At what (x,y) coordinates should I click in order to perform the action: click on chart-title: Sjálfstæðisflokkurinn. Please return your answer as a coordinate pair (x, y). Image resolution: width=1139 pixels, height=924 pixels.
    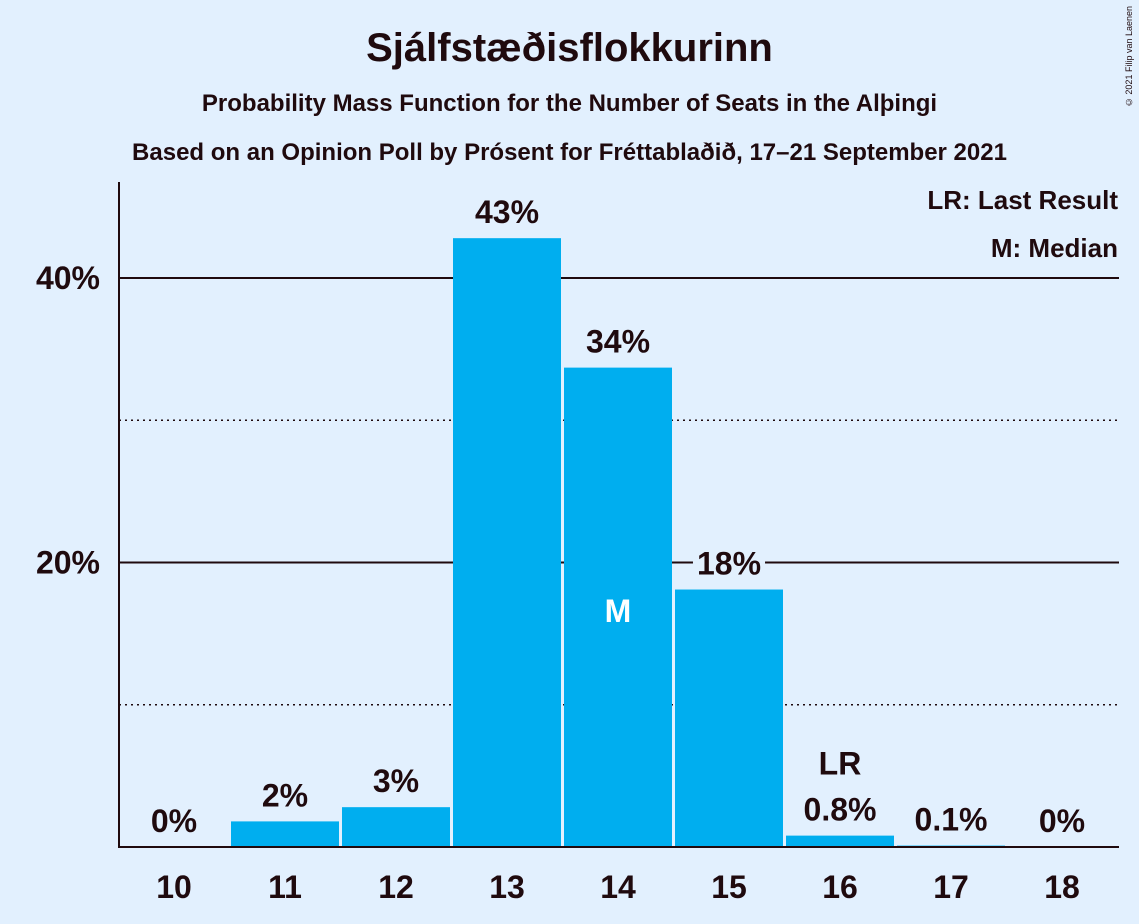
    Looking at the image, I should click on (569, 48).